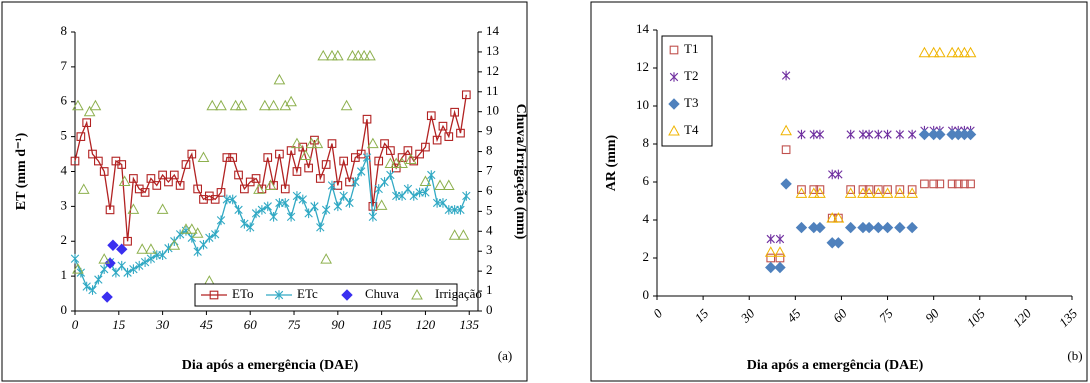 This screenshot has height=383, width=1090. I want to click on y2-tick-label: 12, so click(492, 70).